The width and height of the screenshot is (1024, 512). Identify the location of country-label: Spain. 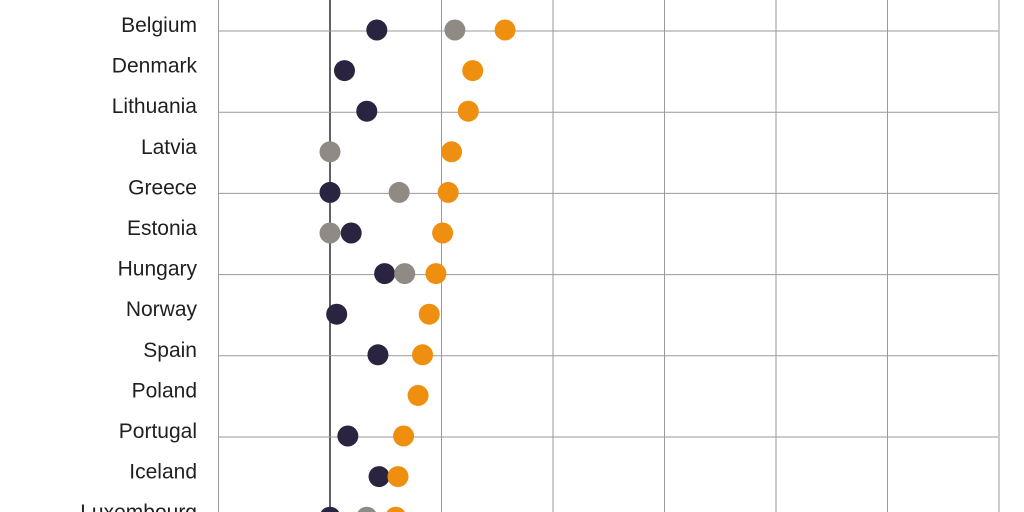
(170, 350).